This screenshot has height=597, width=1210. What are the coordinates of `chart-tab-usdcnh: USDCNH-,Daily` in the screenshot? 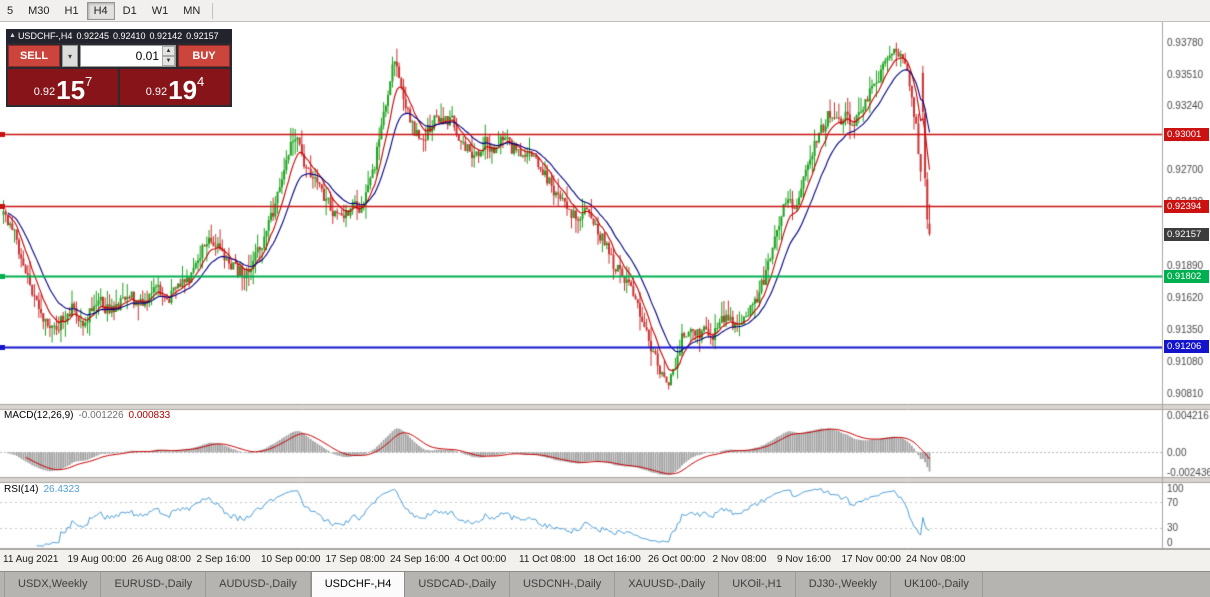 It's located at (563, 584).